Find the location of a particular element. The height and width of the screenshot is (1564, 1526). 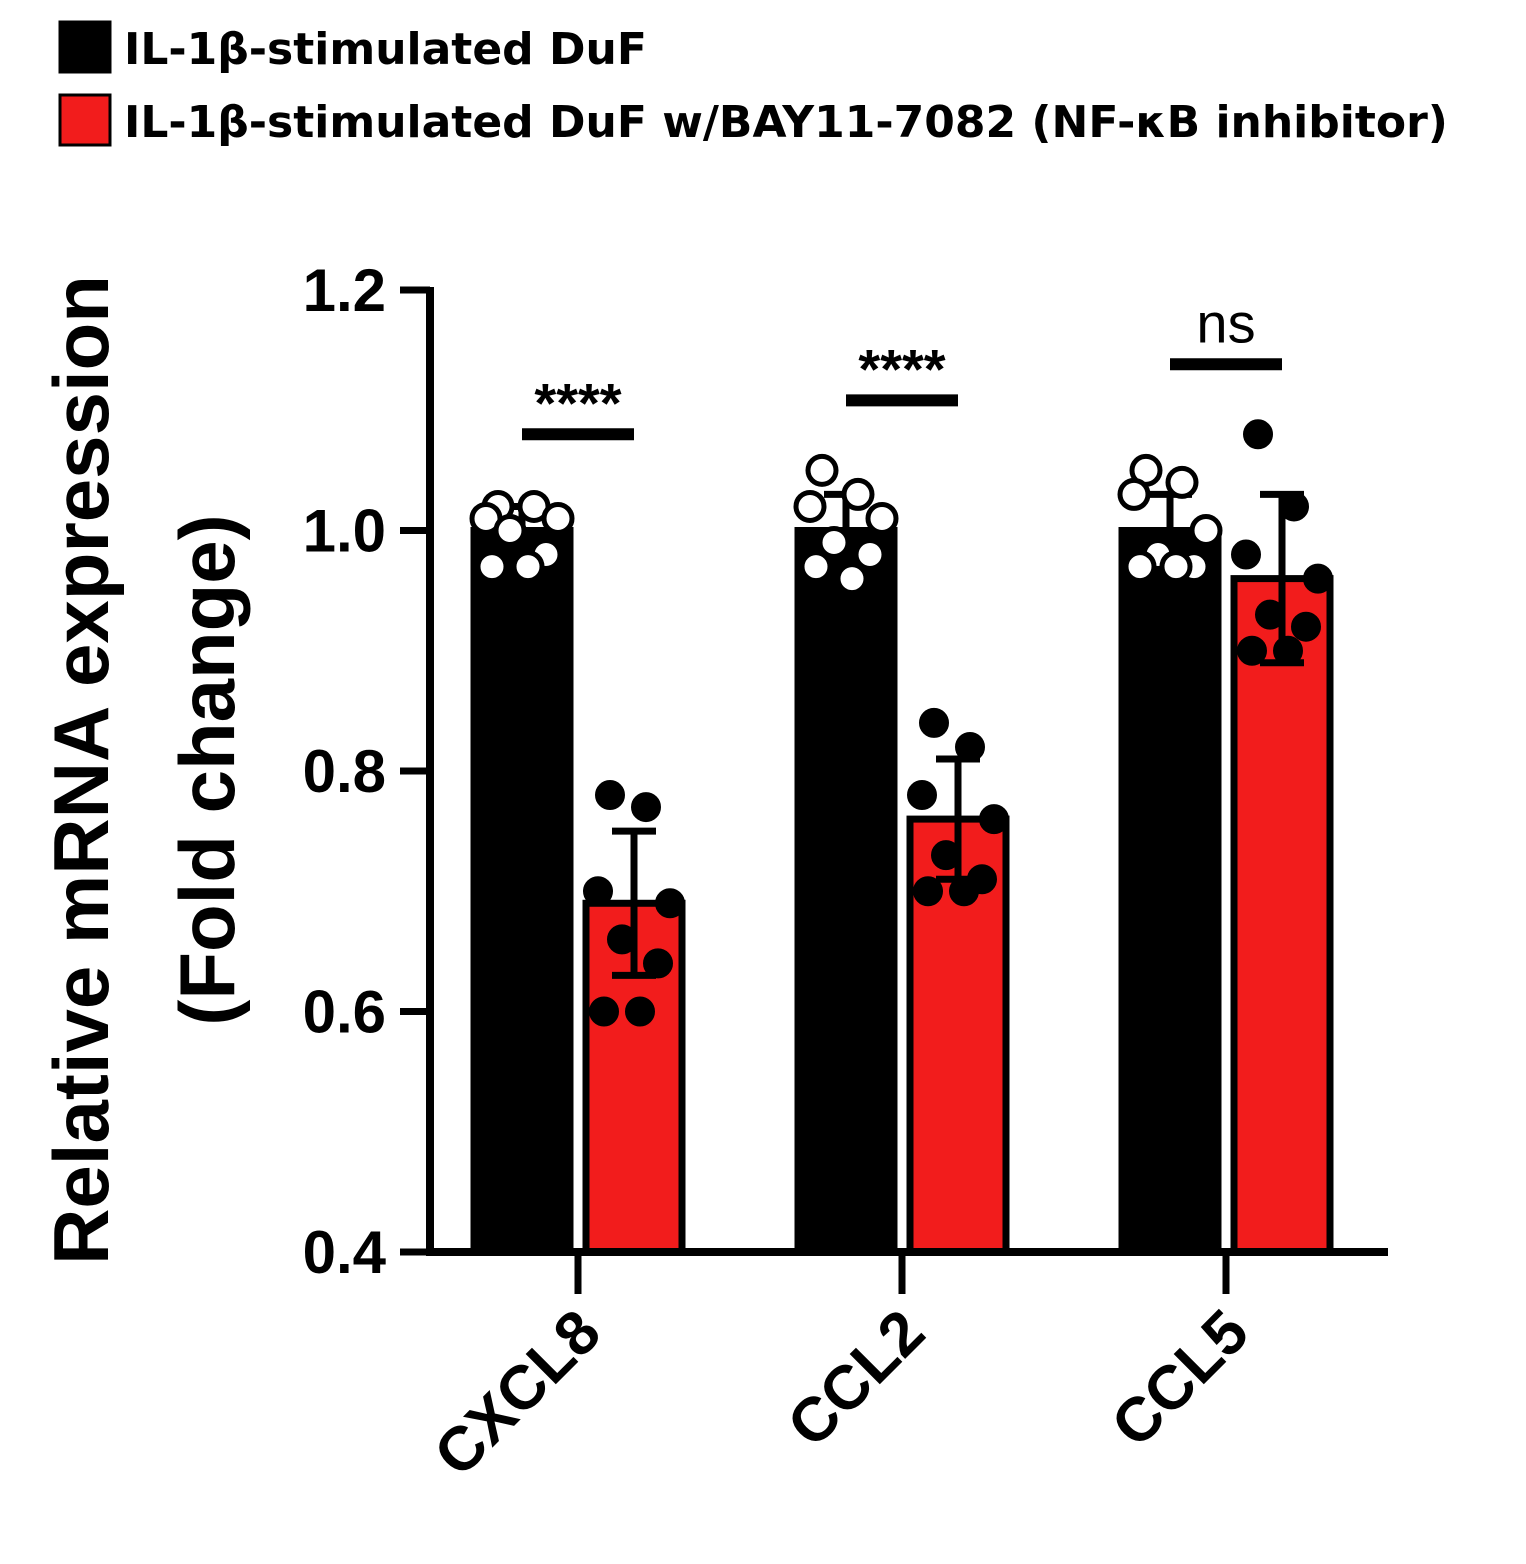

y-axis-ticks: 0.4 0.6 0.8 1.0 1.2 is located at coordinates (366, 771).